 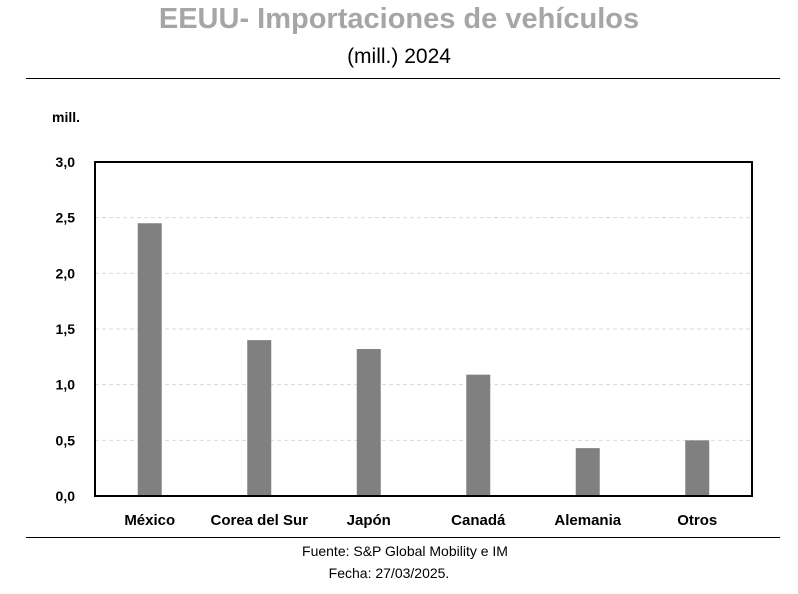 I want to click on x-tick-label: Japón, so click(x=369, y=520).